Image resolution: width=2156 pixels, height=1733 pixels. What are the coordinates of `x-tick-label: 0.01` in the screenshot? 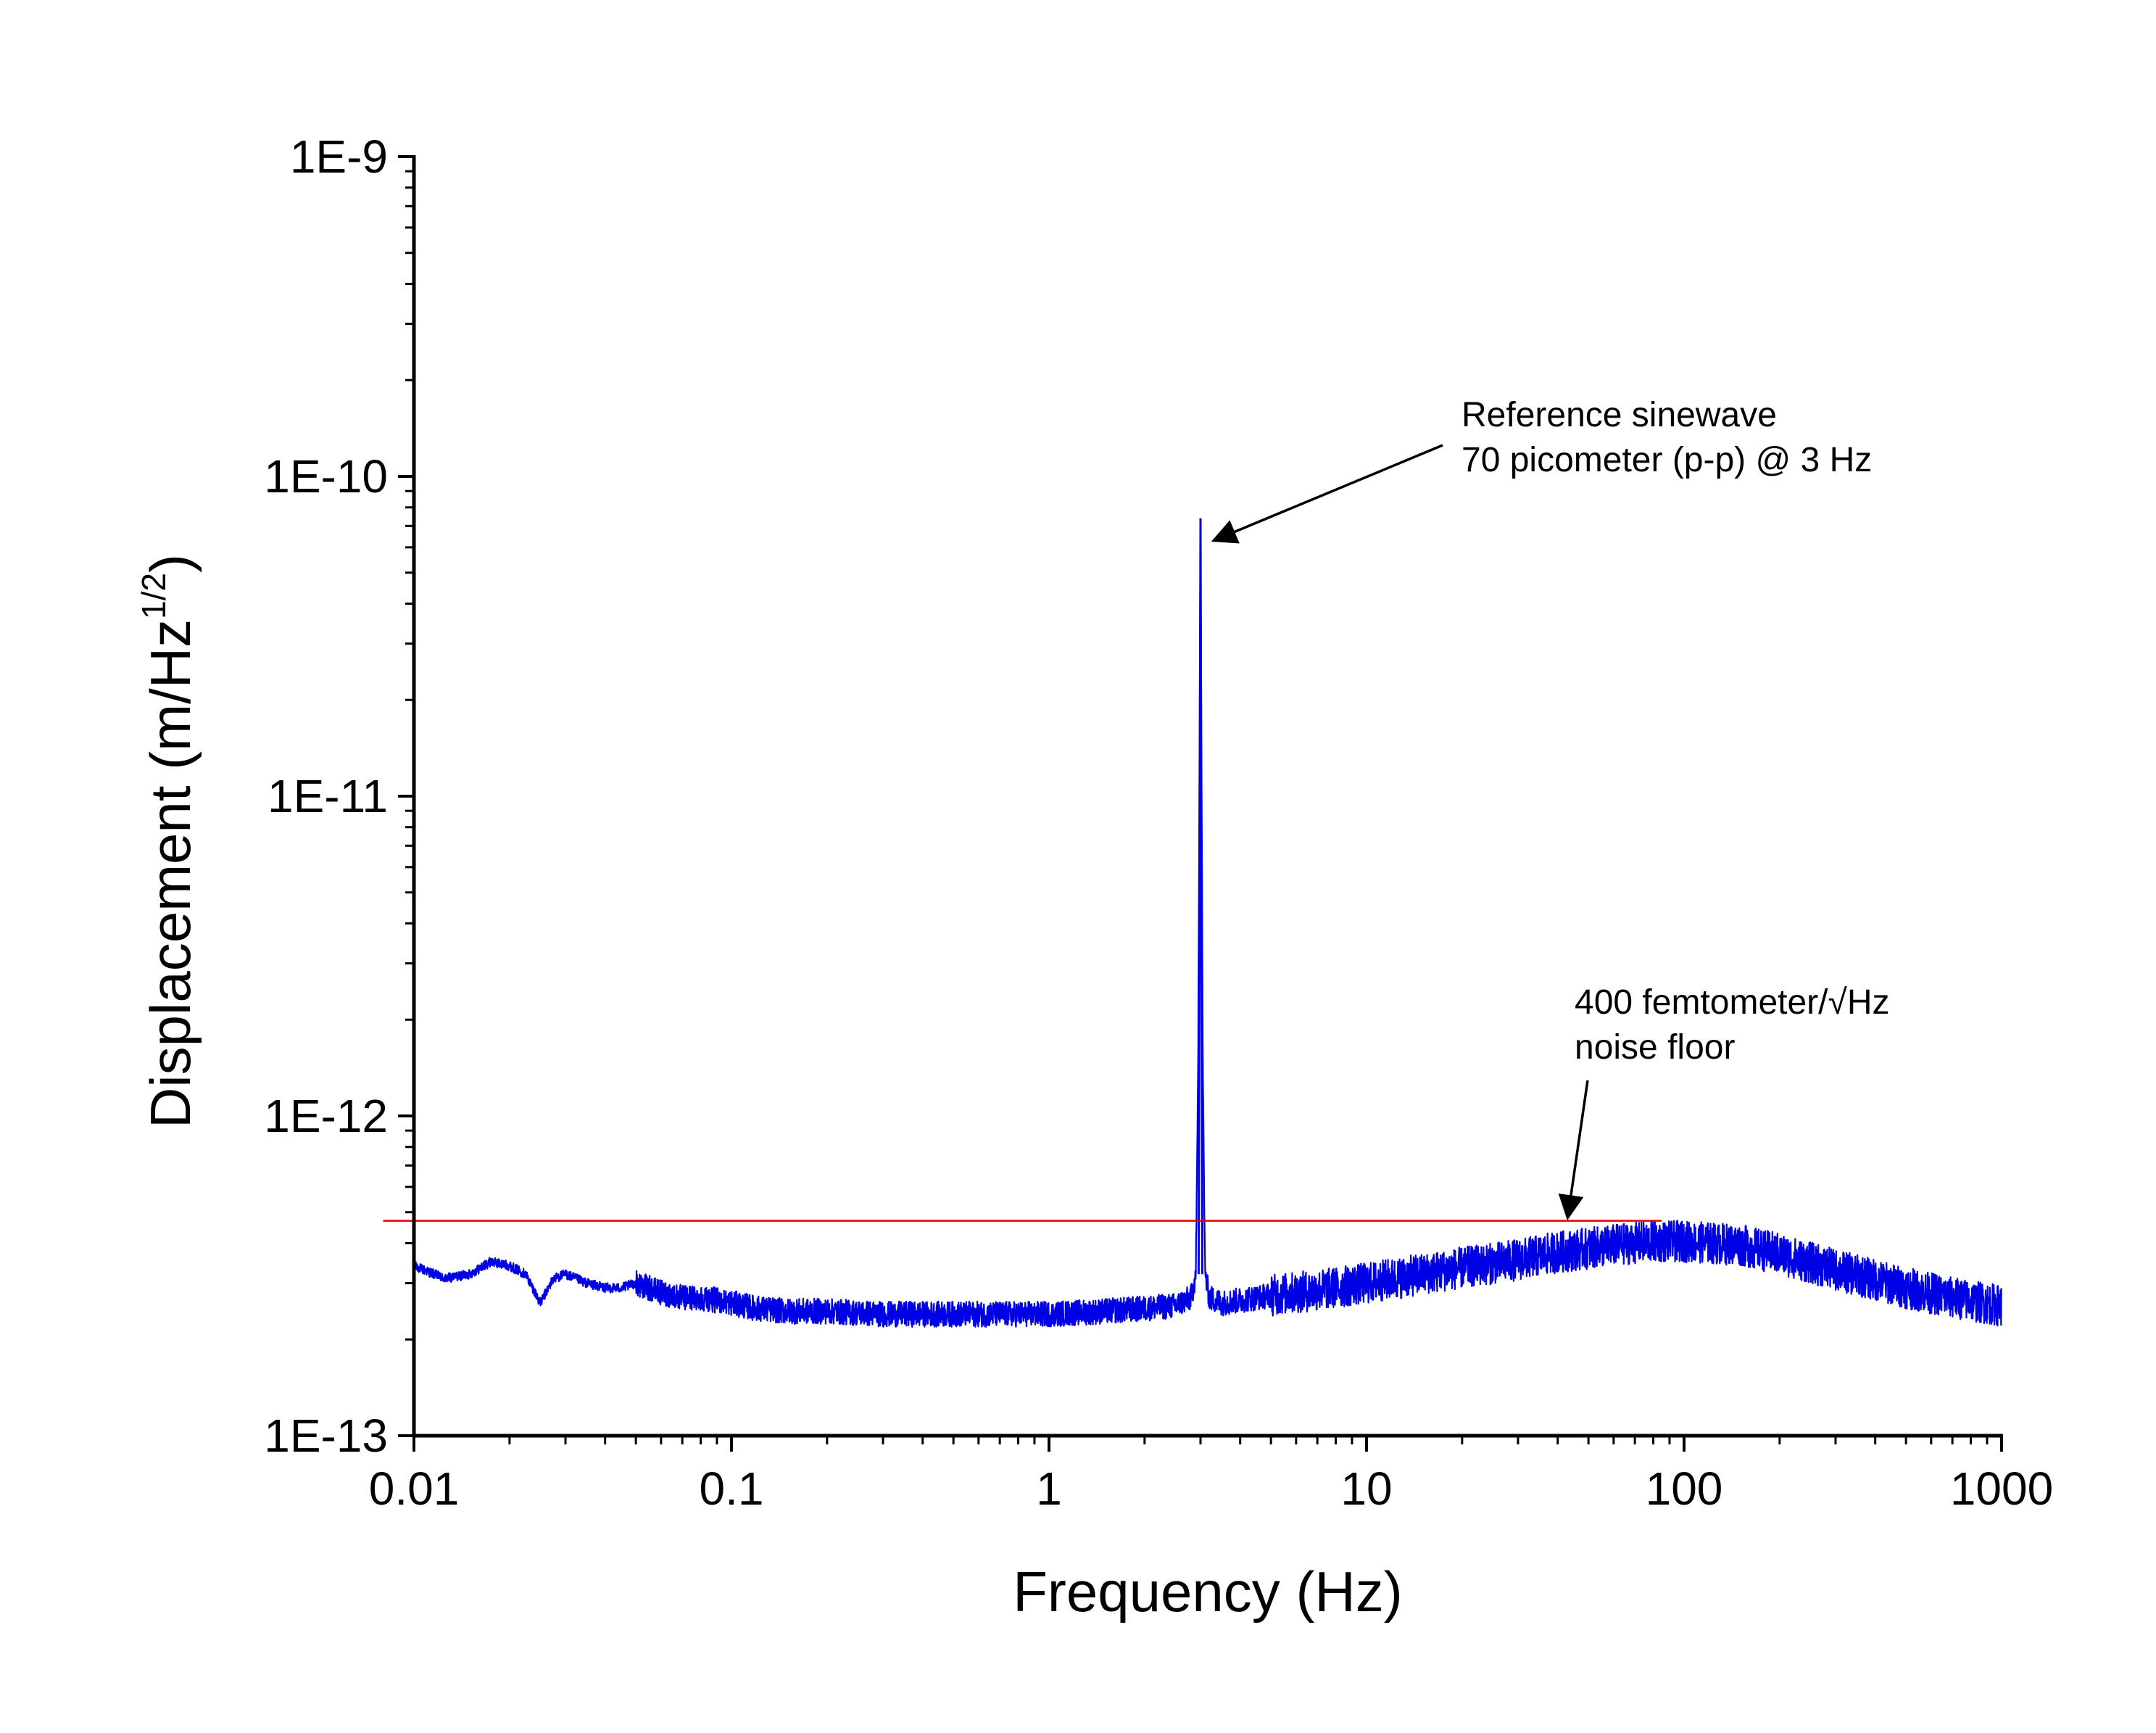 It's located at (414, 1489).